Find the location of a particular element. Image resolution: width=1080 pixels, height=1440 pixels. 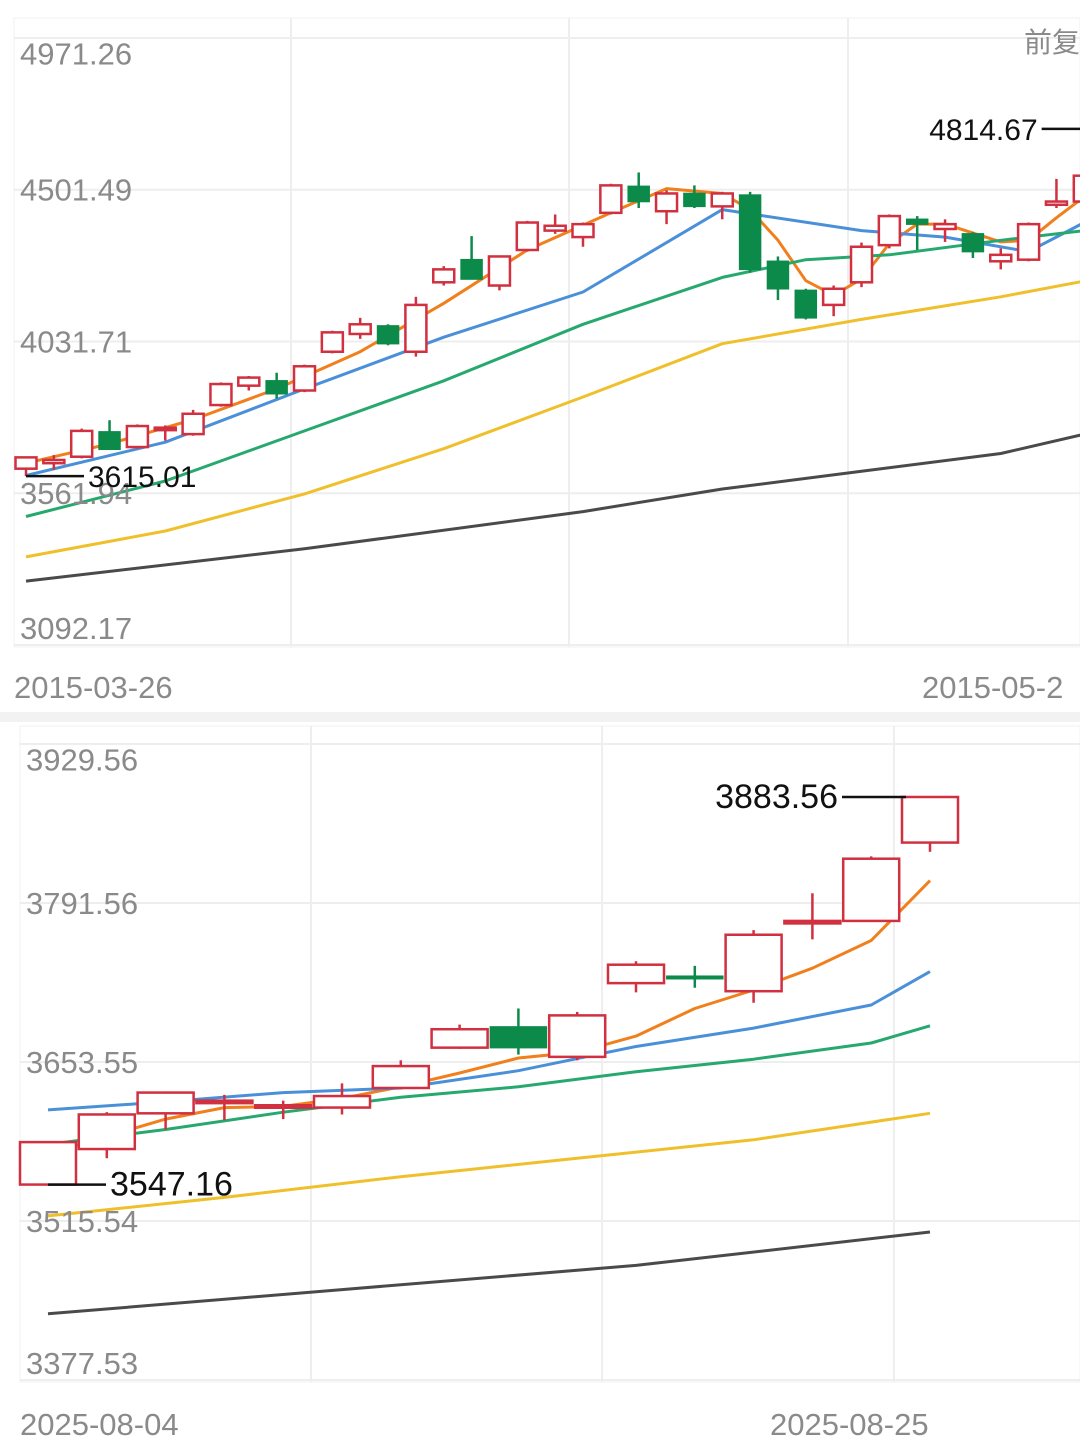

y-tick-label: 3515.54 is located at coordinates (82, 1221).